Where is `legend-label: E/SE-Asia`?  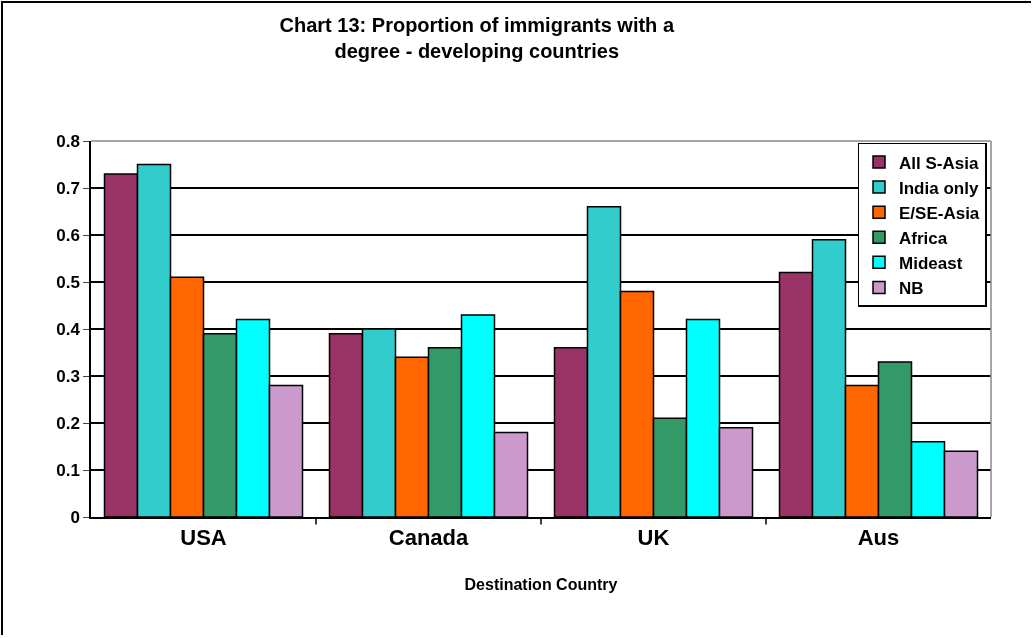 legend-label: E/SE-Asia is located at coordinates (939, 213).